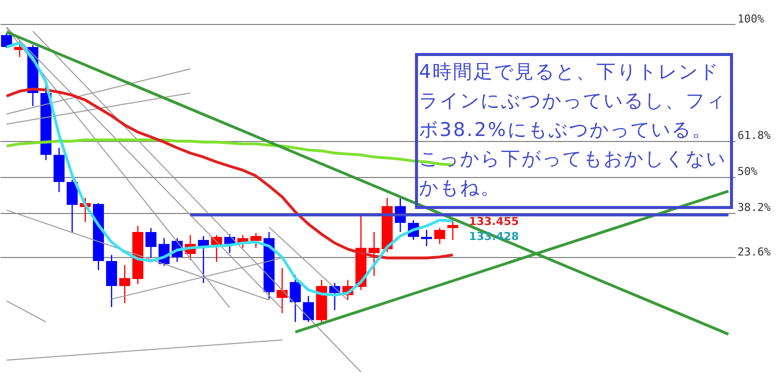 Image resolution: width=784 pixels, height=386 pixels. Describe the element at coordinates (493, 221) in the screenshot. I see `annotation: 133.455` at that location.